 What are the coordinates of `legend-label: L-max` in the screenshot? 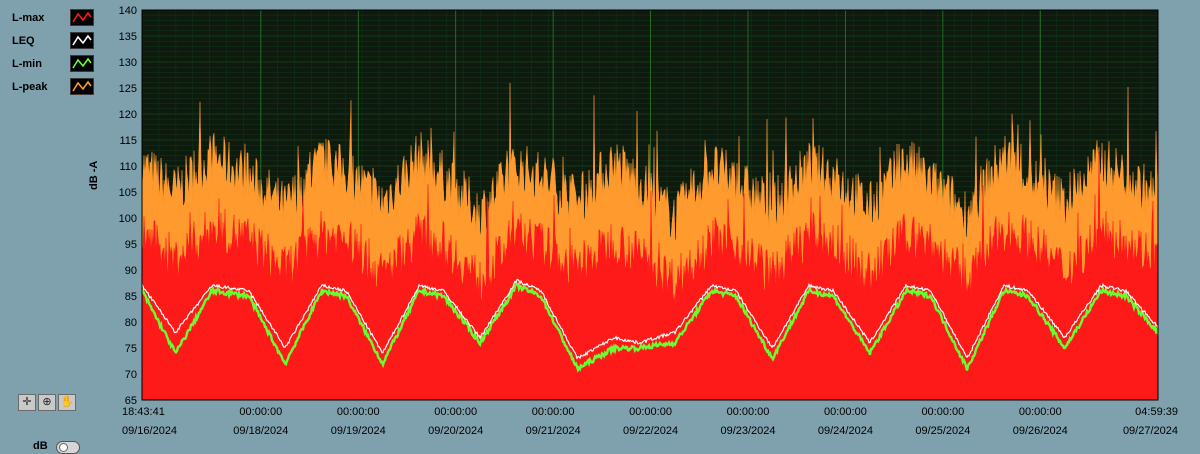 It's located at (28, 17).